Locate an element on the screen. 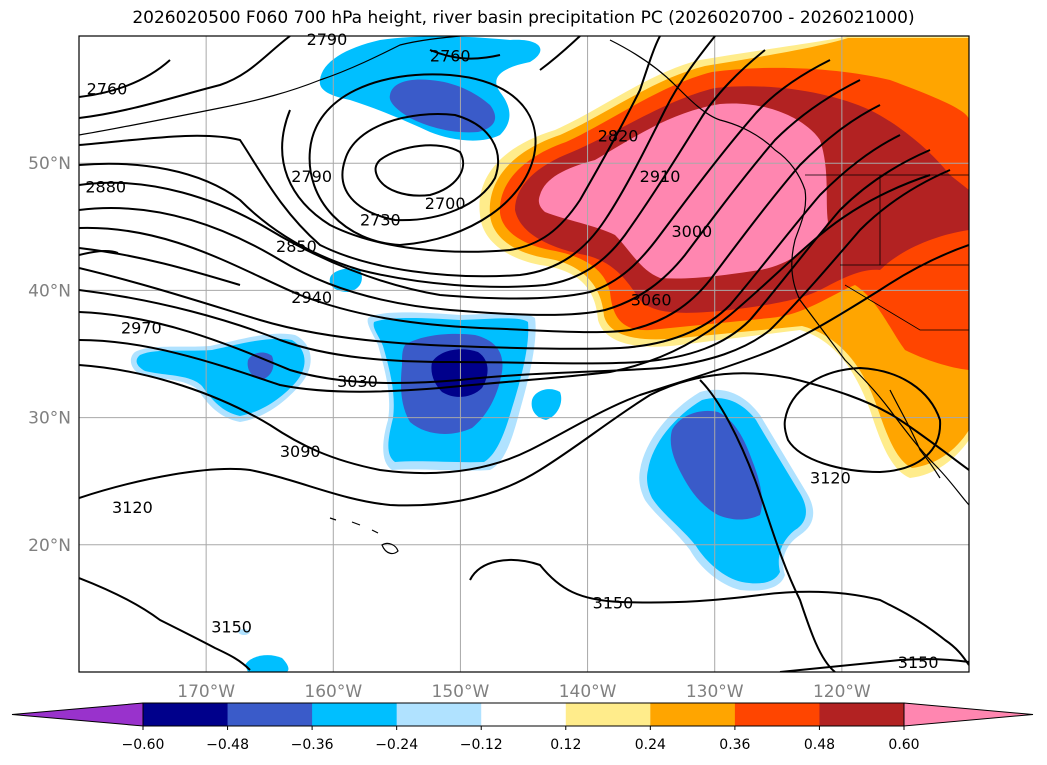 The height and width of the screenshot is (765, 1047). lat-tick-label: 40°N is located at coordinates (49, 291).